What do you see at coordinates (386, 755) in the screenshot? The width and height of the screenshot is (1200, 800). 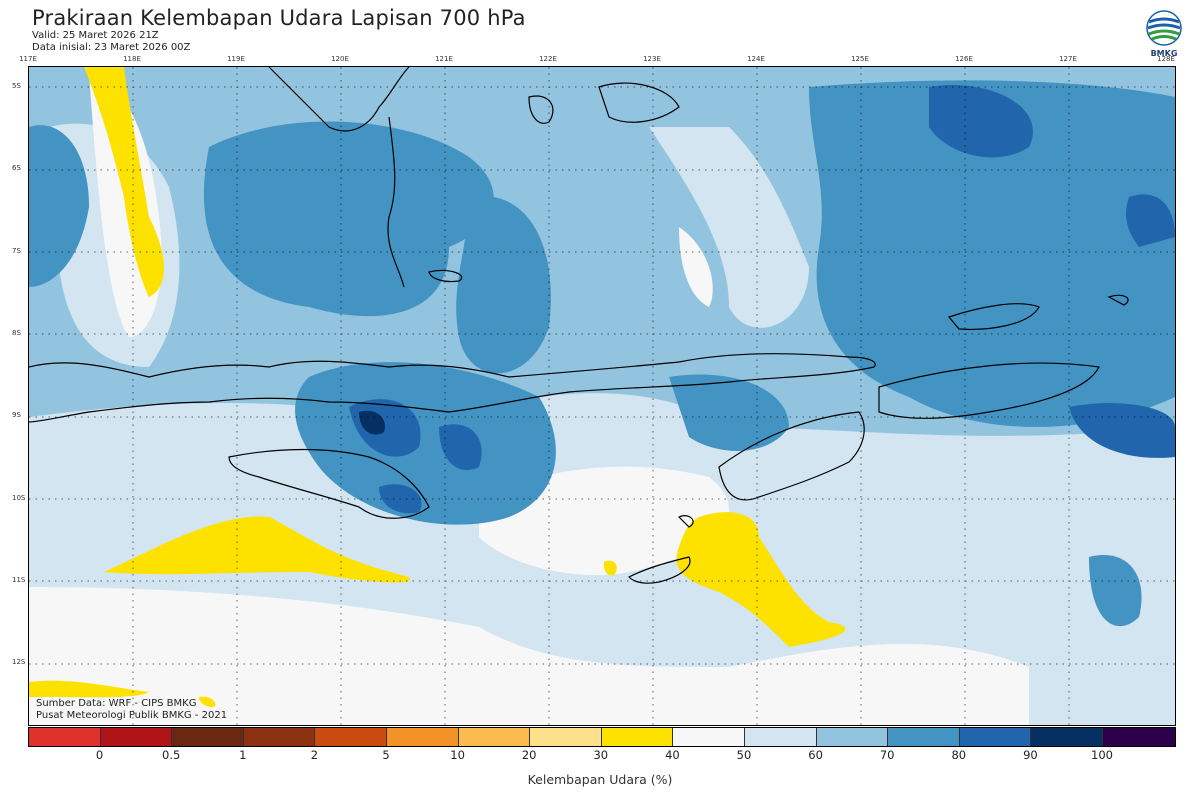 I see `colorbar-tick: 5` at bounding box center [386, 755].